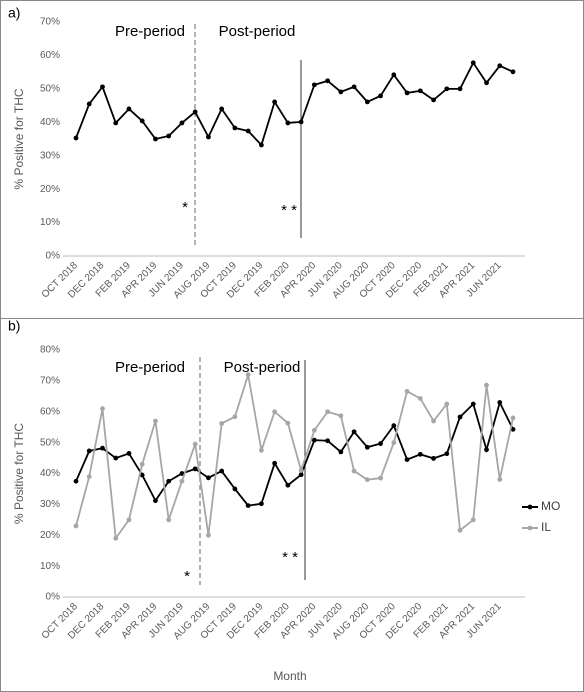 The height and width of the screenshot is (692, 584). What do you see at coordinates (50, 411) in the screenshot?
I see `y-tick-label: 60%` at bounding box center [50, 411].